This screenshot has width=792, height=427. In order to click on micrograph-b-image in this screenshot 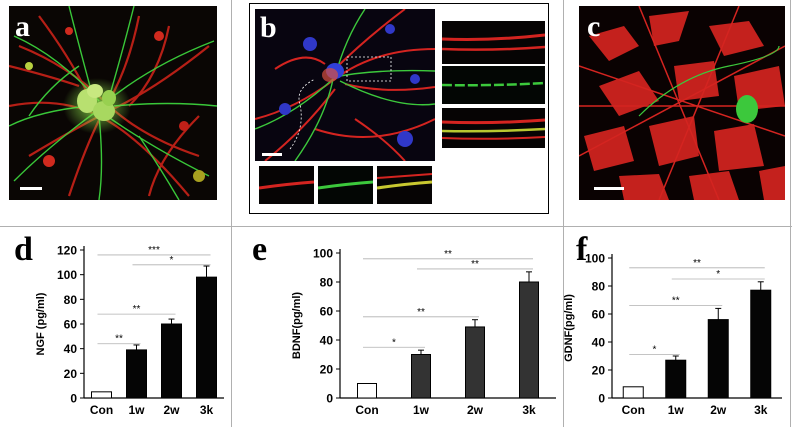, I will do `click(345, 85)`.